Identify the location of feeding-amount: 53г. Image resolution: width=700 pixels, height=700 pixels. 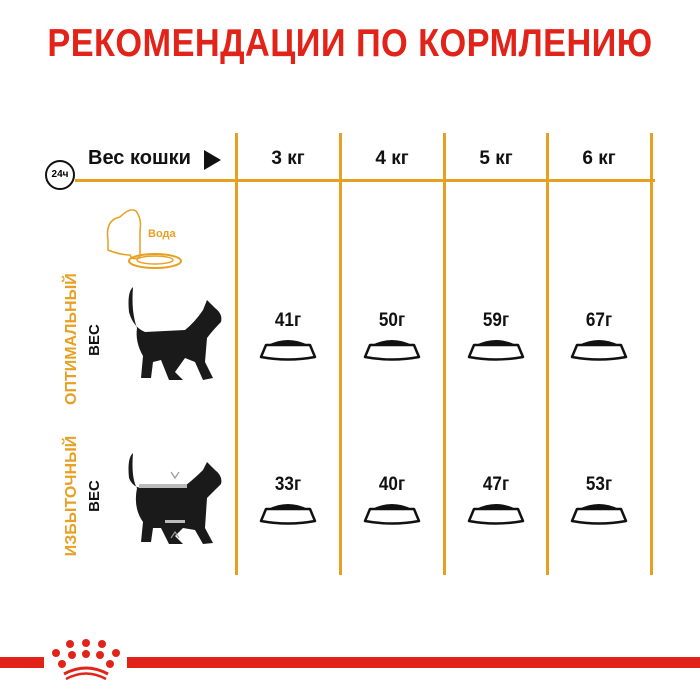
(599, 484).